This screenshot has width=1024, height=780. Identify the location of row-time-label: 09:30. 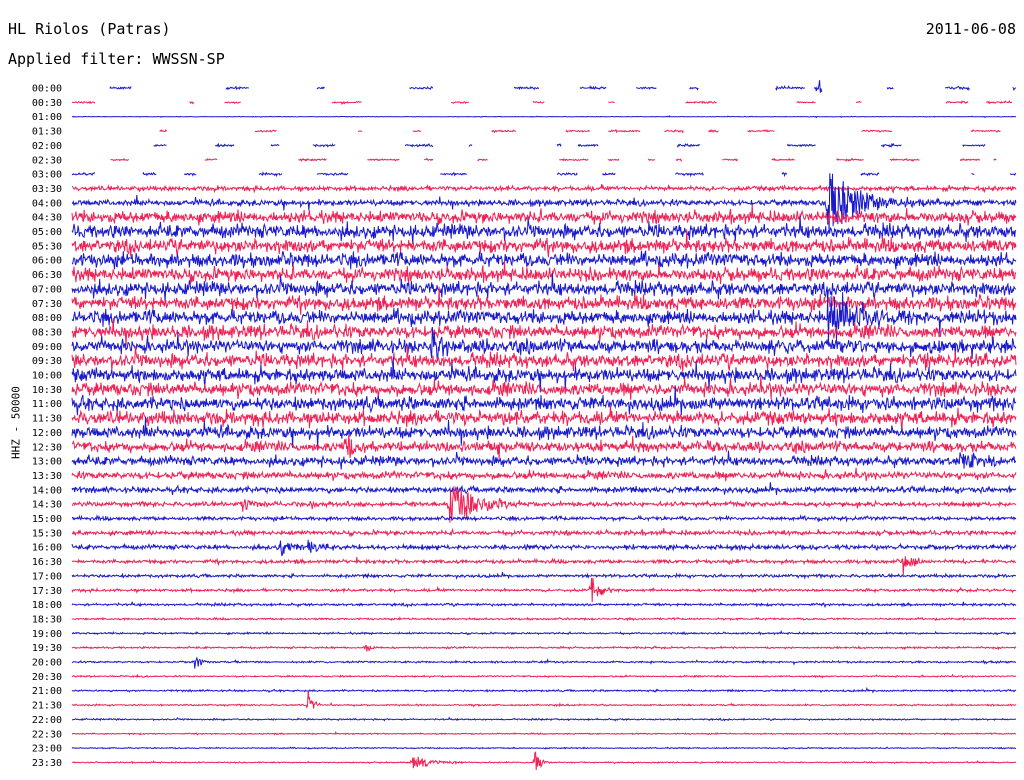
(47, 361).